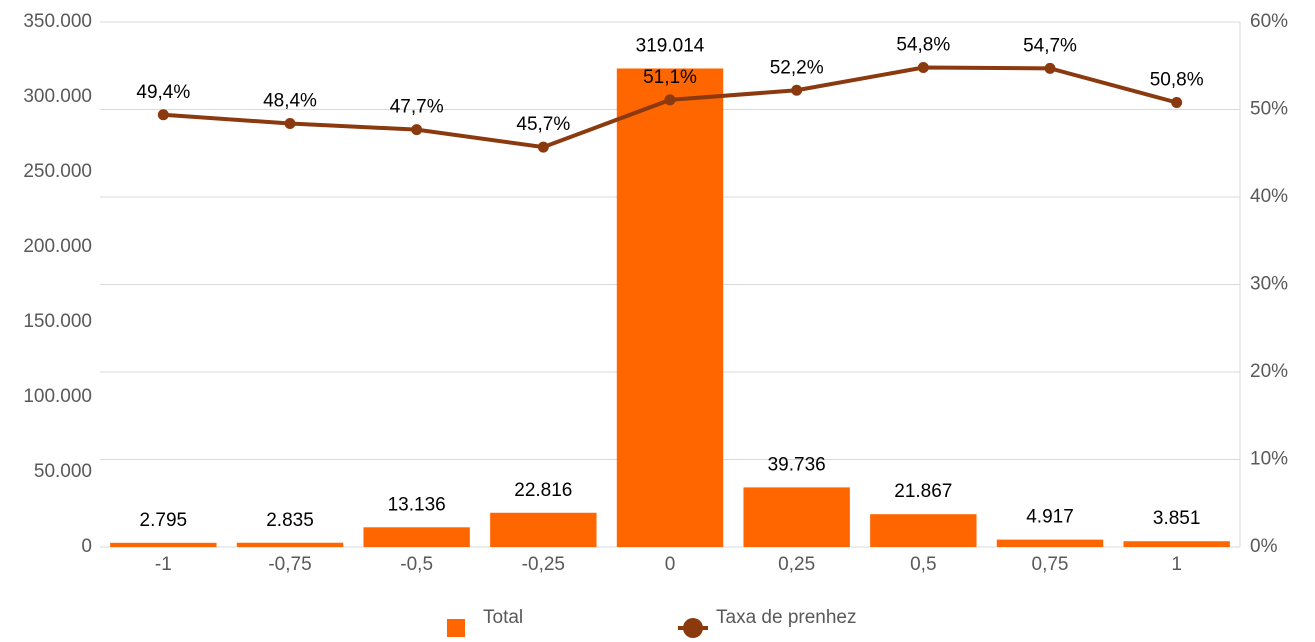 Image resolution: width=1315 pixels, height=642 pixels. I want to click on y-tick-label: 0, so click(86, 546).